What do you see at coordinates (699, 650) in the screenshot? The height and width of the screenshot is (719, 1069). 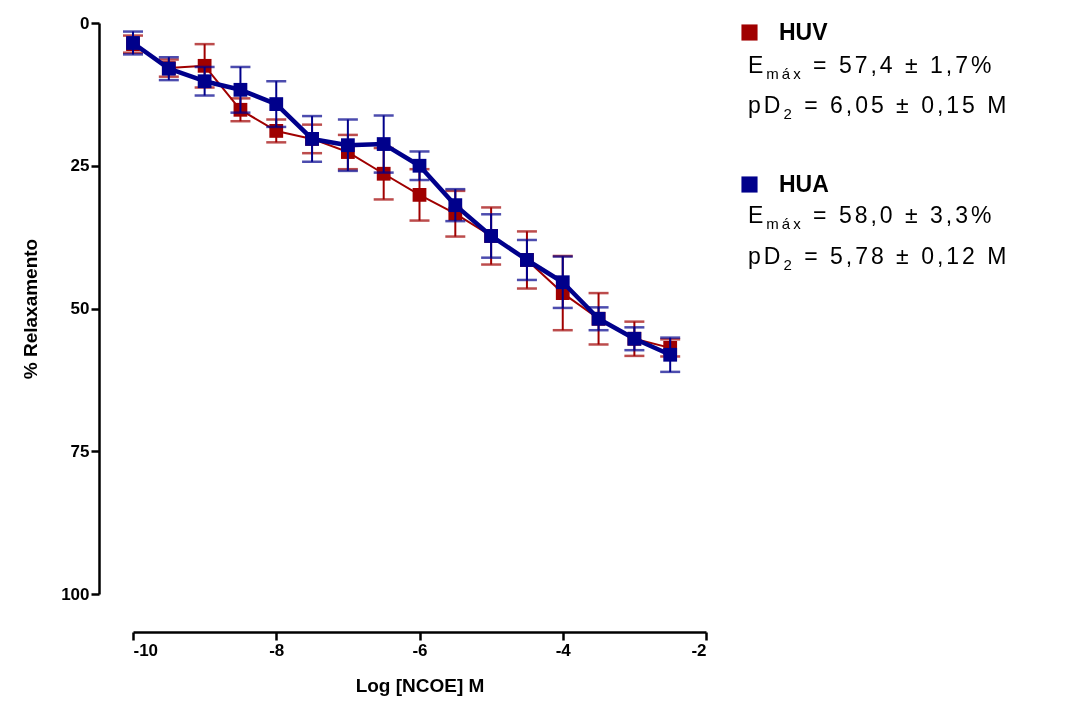 I see `x-tick-label: -2` at bounding box center [699, 650].